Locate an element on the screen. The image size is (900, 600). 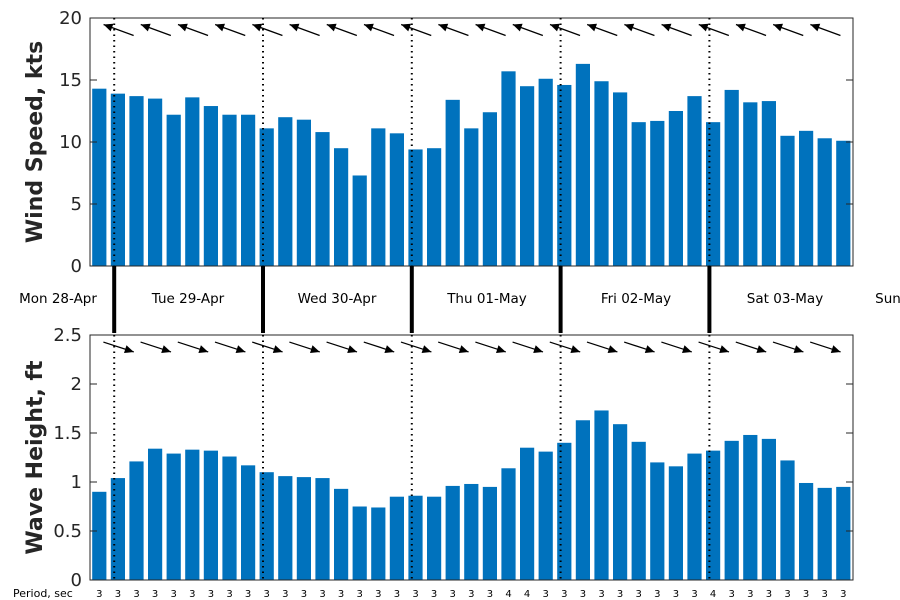
y-tick-label: 0.5 is located at coordinates (67, 531).